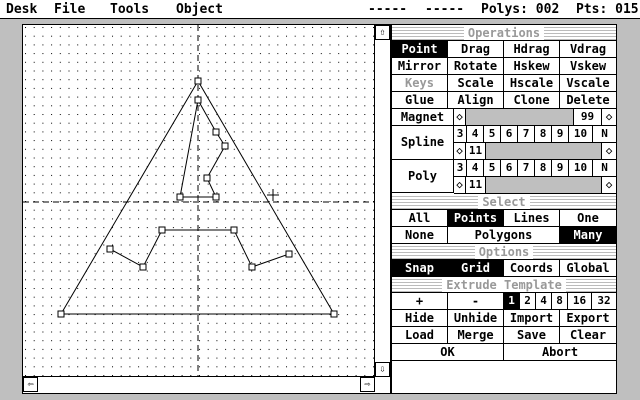 The height and width of the screenshot is (400, 640). Describe the element at coordinates (528, 301) in the screenshot. I see `extrude-2: 2` at that location.